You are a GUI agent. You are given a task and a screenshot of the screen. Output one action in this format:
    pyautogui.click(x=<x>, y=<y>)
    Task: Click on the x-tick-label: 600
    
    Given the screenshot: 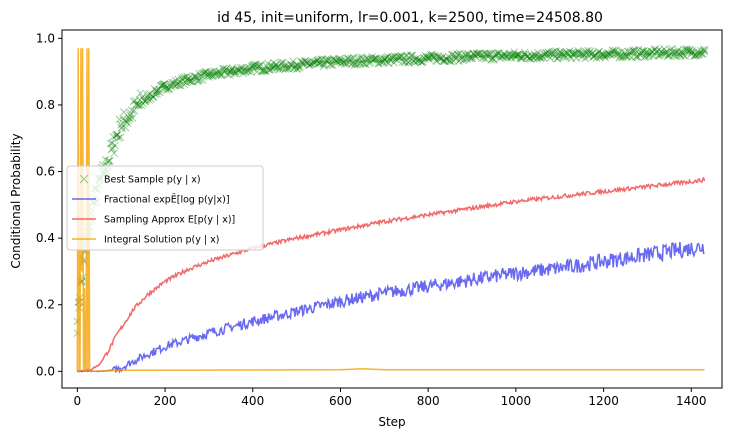 What is the action you would take?
    pyautogui.click(x=340, y=401)
    